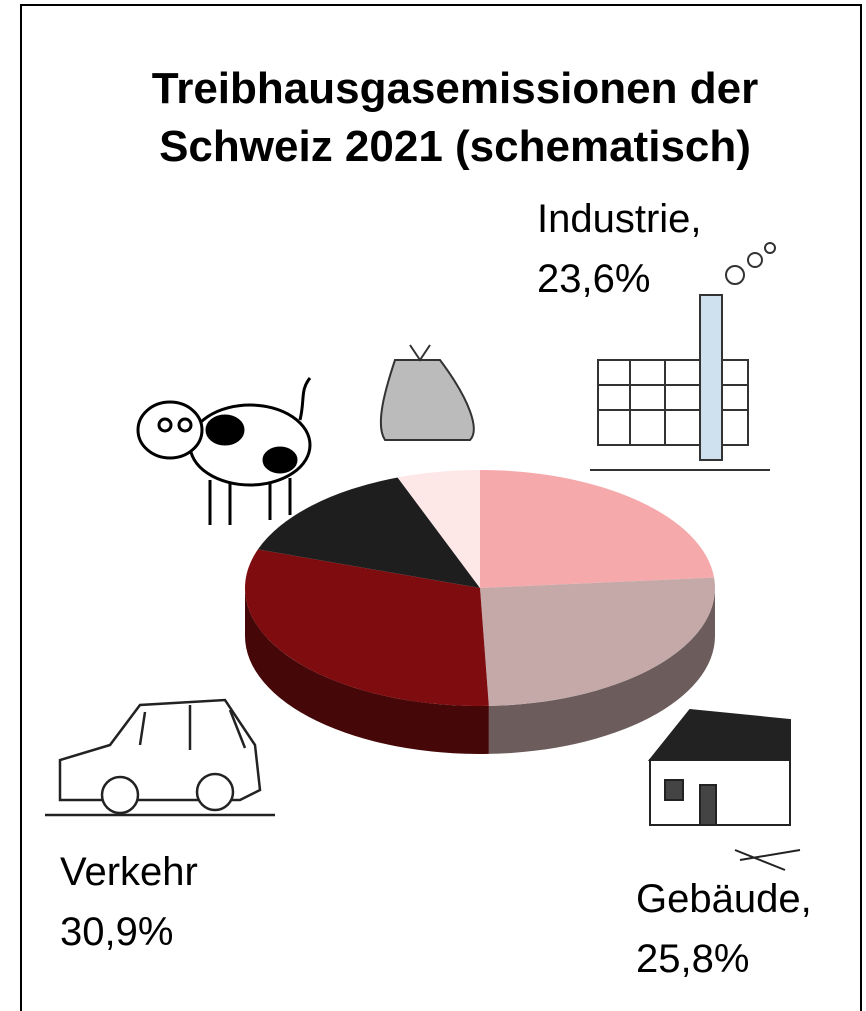 Image resolution: width=866 pixels, height=1011 pixels. I want to click on trash-bag-illustration, so click(427, 392).